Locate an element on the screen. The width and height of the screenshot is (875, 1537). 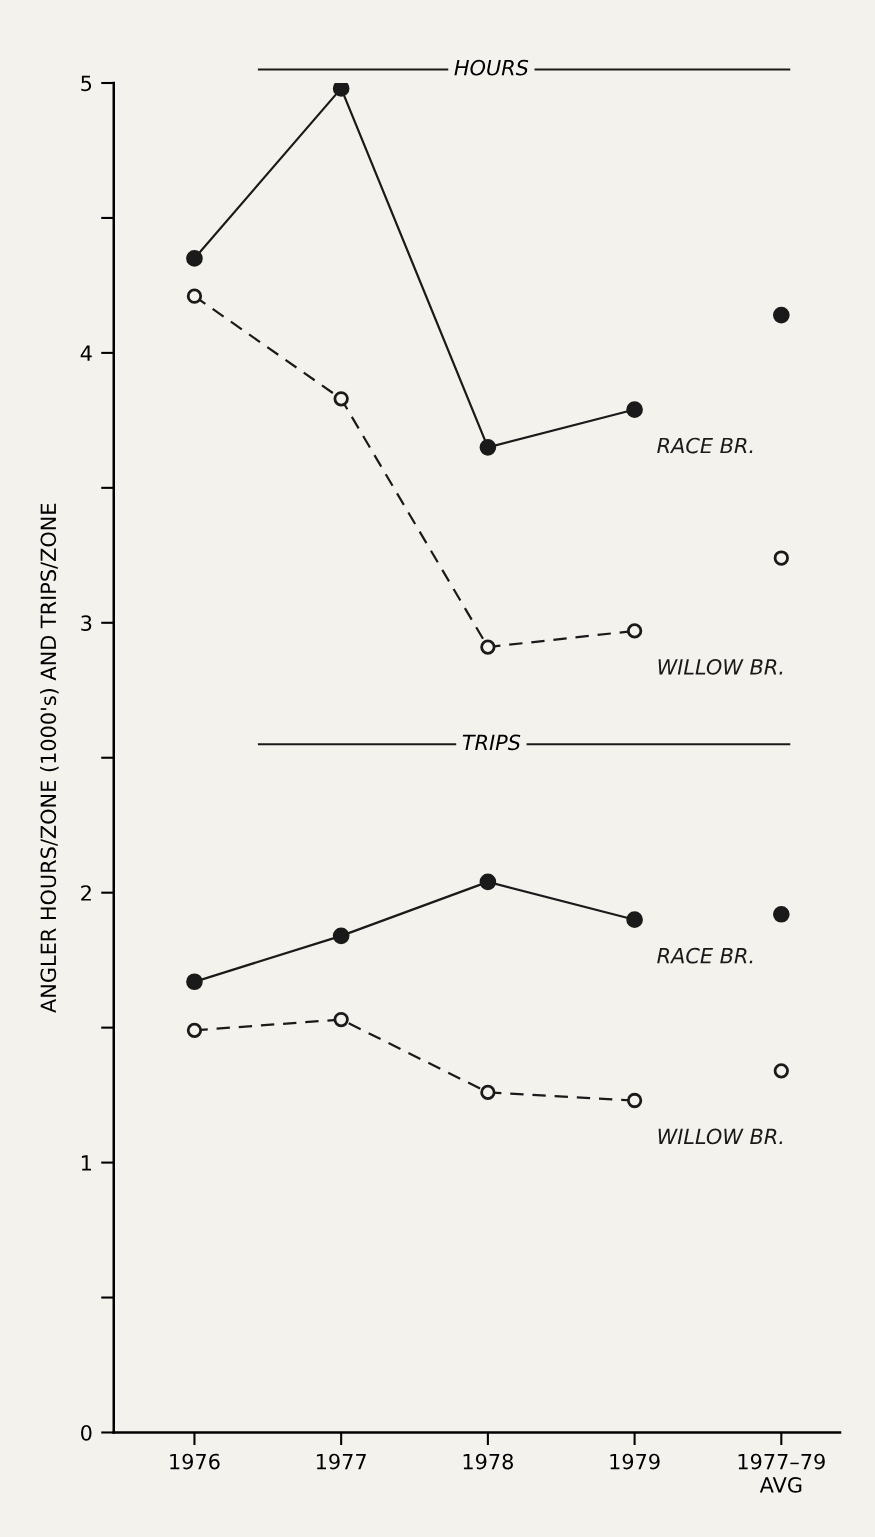
y-tick-label: 1 is located at coordinates (86, 1163).